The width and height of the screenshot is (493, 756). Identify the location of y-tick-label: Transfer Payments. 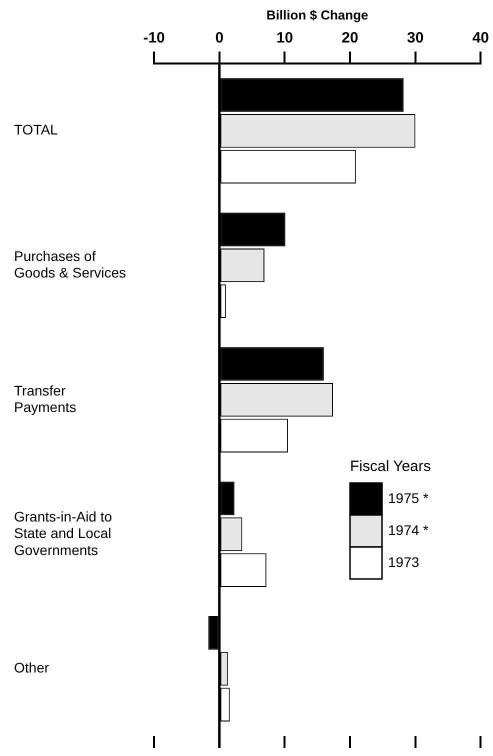
(45, 399).